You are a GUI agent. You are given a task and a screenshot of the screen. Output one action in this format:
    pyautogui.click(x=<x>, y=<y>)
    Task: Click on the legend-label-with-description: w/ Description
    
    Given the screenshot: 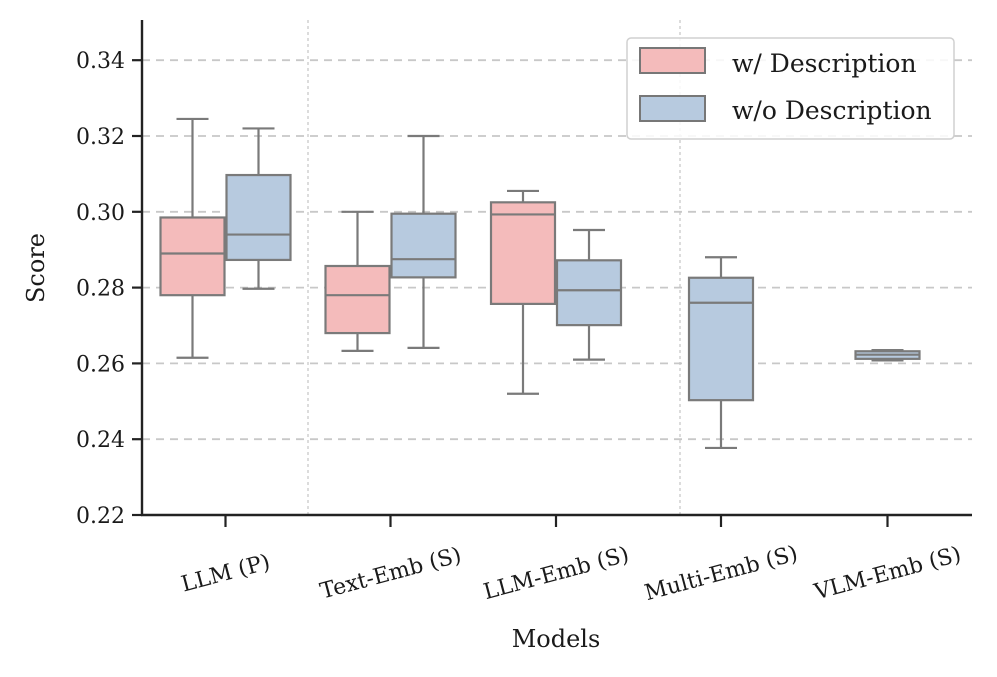 What is the action you would take?
    pyautogui.click(x=824, y=63)
    